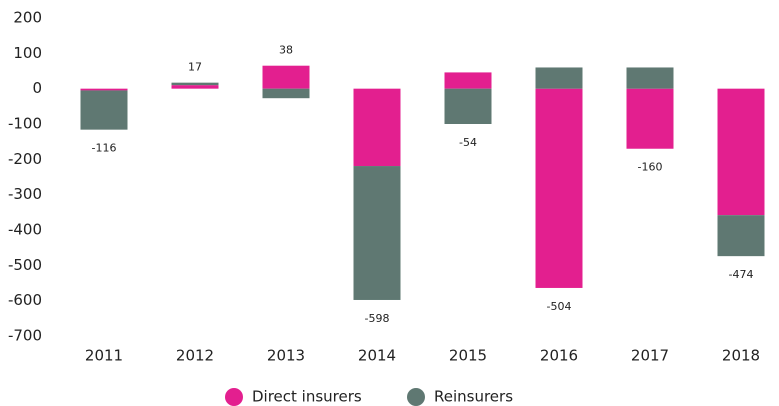  I want to click on legend-label: Direct insurers, so click(307, 397).